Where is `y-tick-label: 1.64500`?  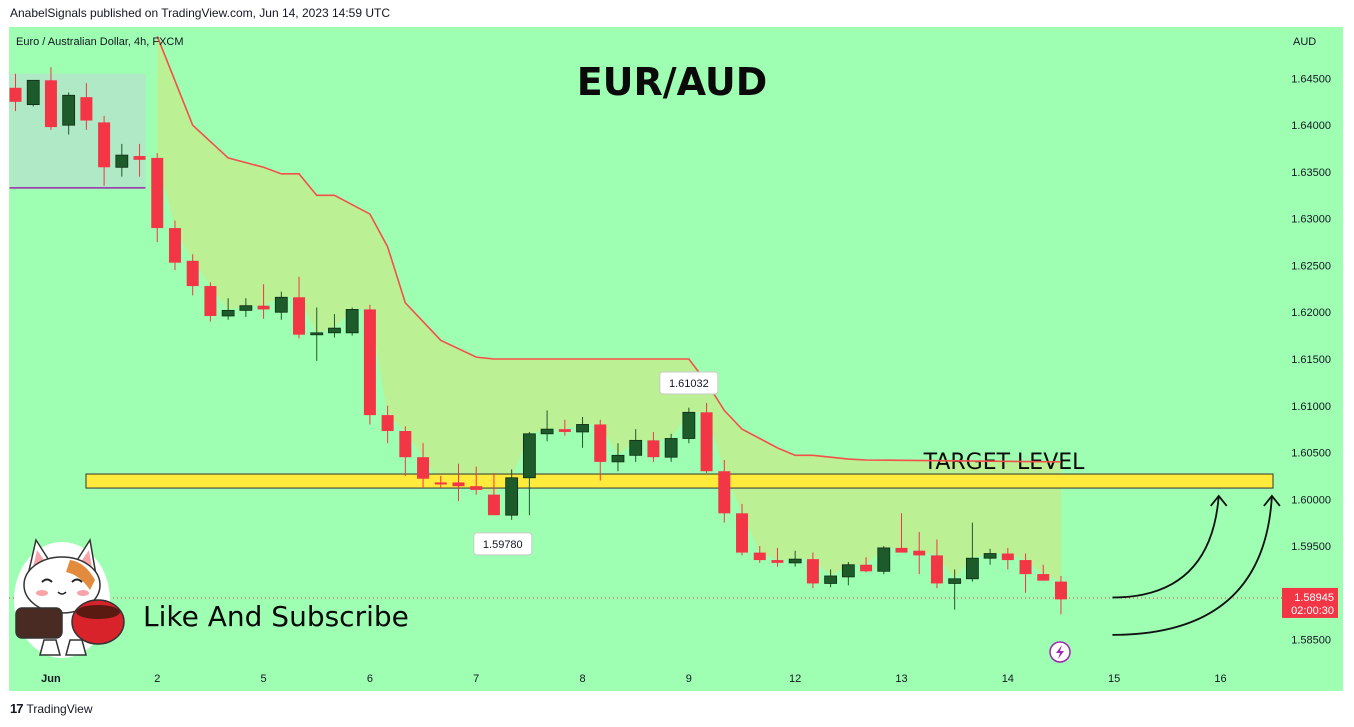
y-tick-label: 1.64500 is located at coordinates (1311, 79).